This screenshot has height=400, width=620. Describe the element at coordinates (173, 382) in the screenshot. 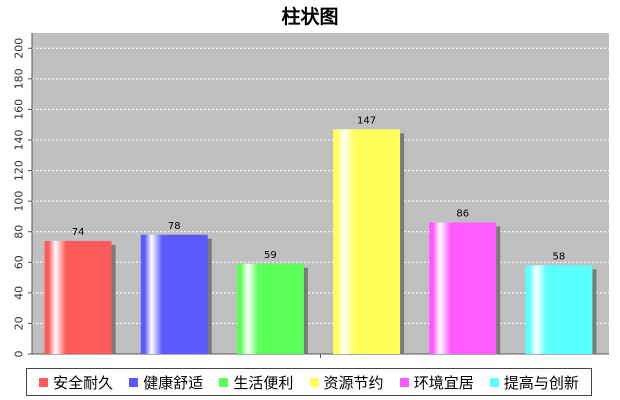

I see `legend-label: 健康舒适` at that location.